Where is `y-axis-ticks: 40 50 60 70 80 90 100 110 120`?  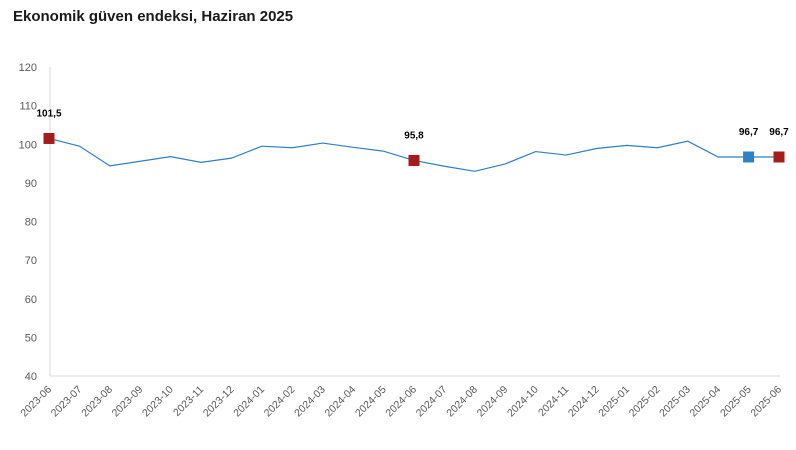 y-axis-ticks: 40 50 60 70 80 90 100 110 120 is located at coordinates (28, 222).